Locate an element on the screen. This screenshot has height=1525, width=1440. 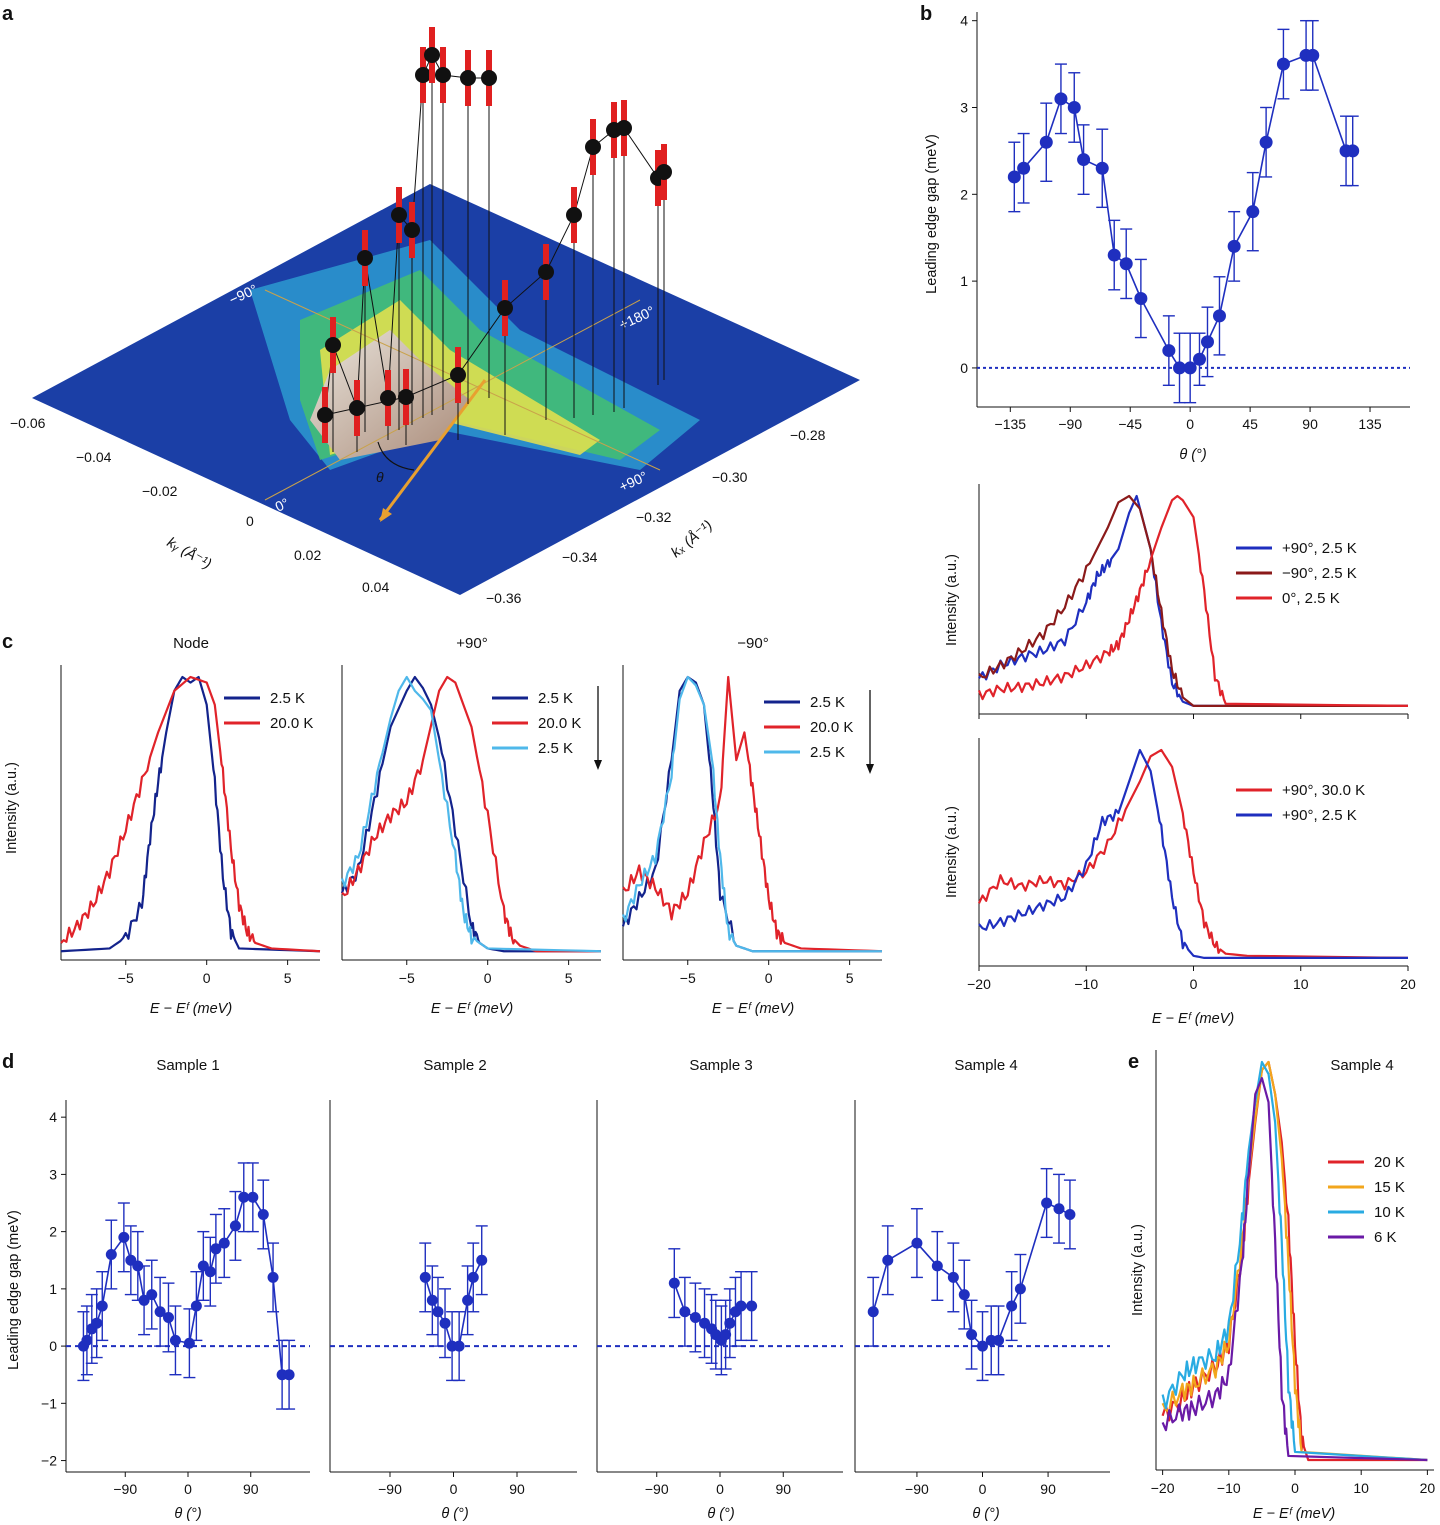
x-tick-label: −10 is located at coordinates (1229, 1488).